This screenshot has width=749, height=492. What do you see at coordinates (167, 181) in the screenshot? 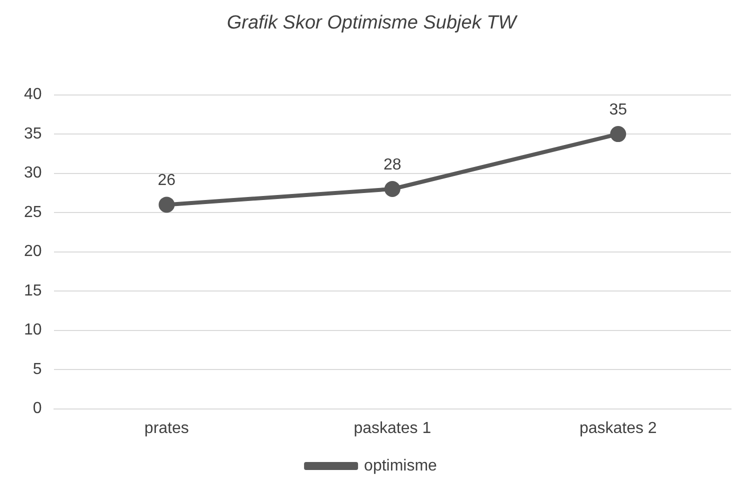
I see `data-label: 26` at bounding box center [167, 181].